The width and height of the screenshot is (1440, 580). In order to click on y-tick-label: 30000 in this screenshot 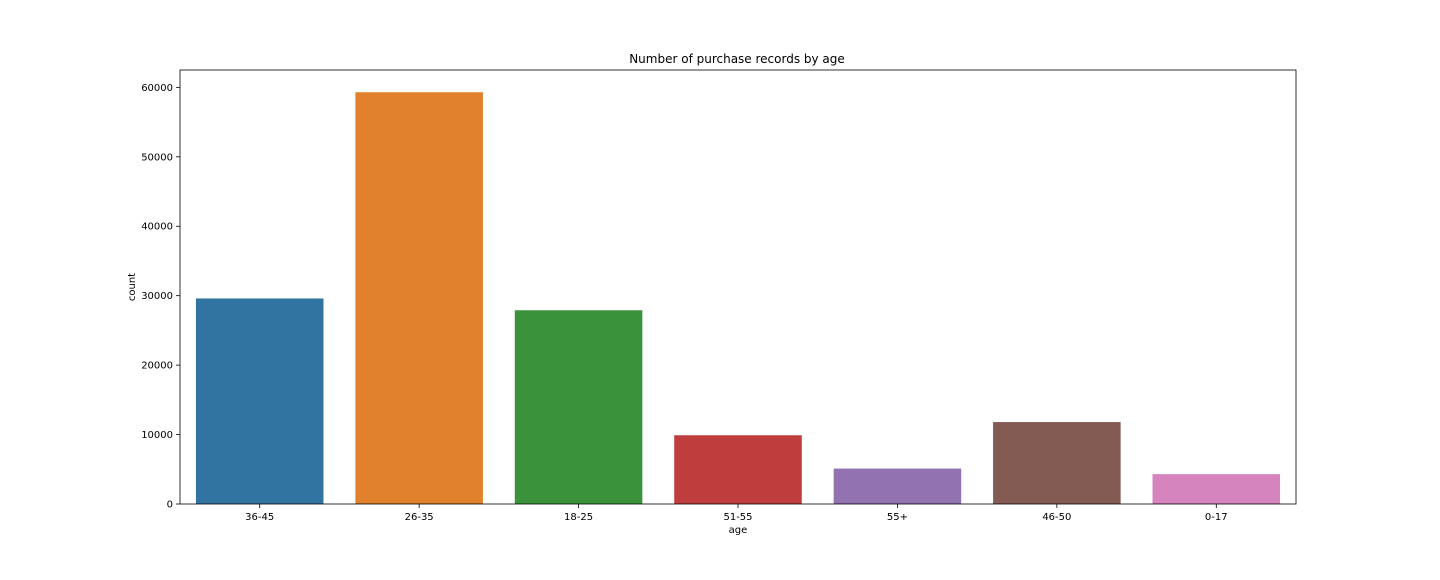, I will do `click(157, 296)`.